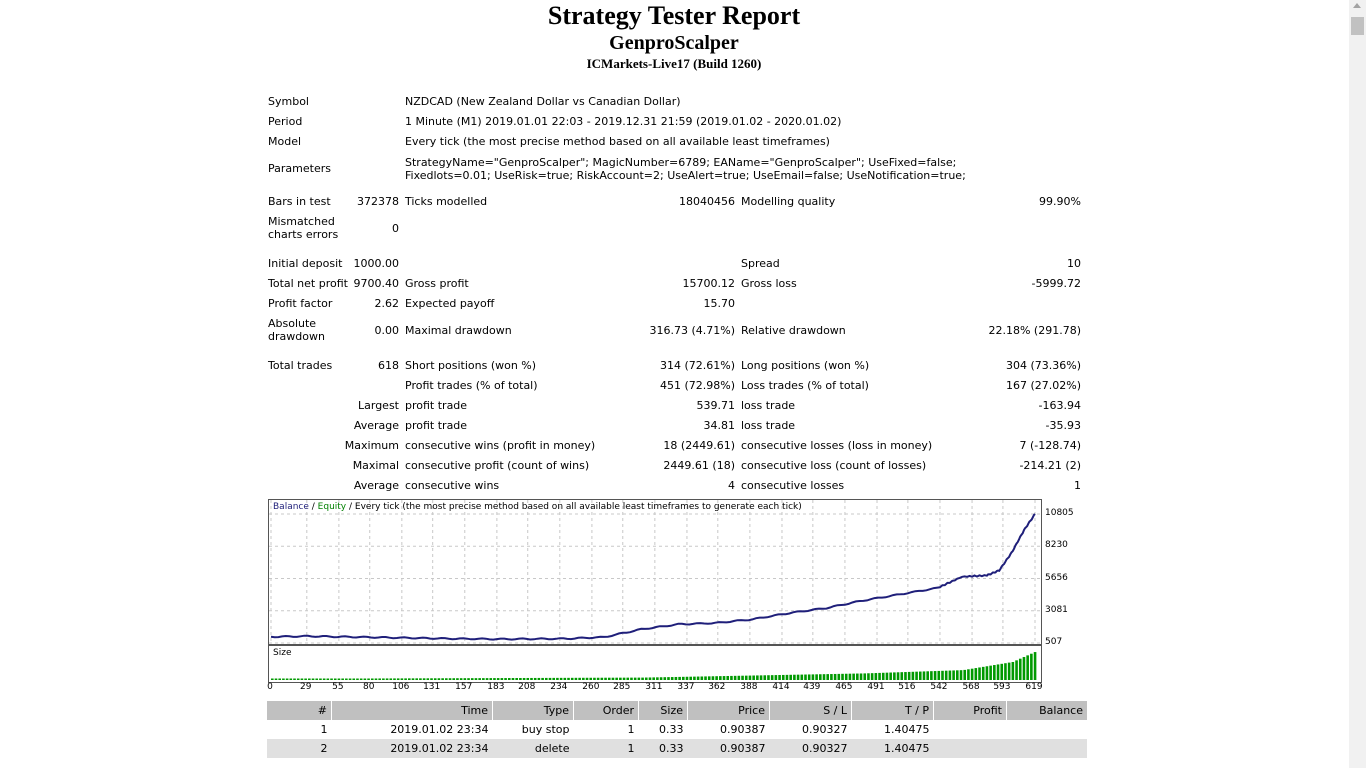 The width and height of the screenshot is (1366, 768). What do you see at coordinates (412, 748) in the screenshot?
I see `cell-time: 2019.01.02 23:34` at bounding box center [412, 748].